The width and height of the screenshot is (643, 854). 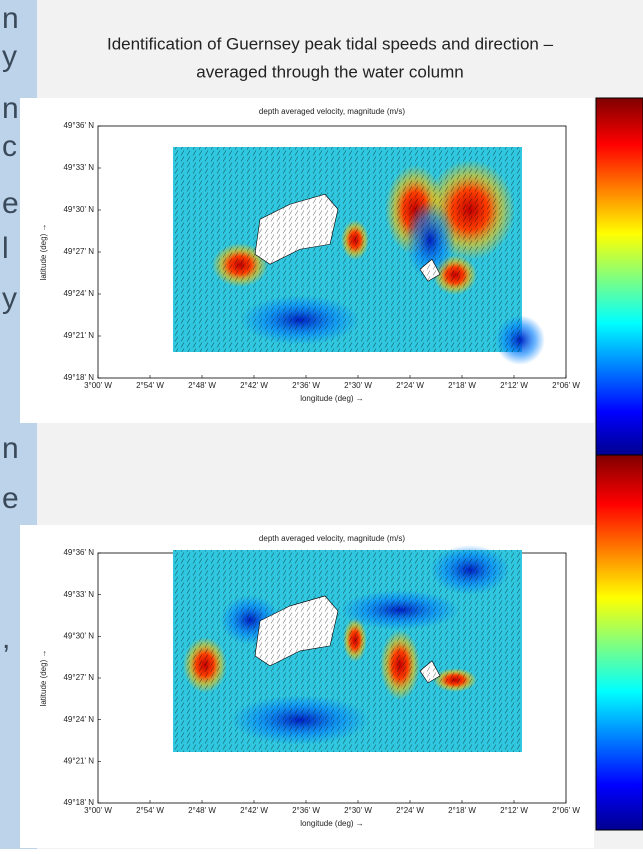 I want to click on text-fragment: ,, so click(x=6, y=638).